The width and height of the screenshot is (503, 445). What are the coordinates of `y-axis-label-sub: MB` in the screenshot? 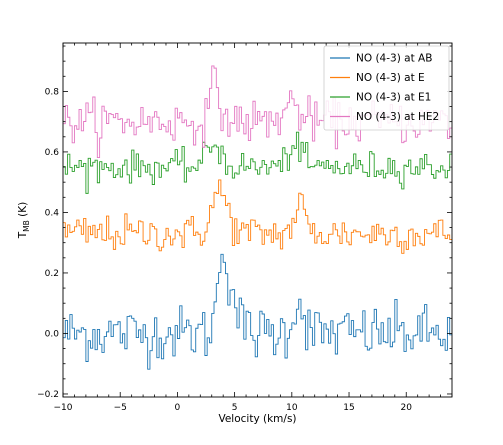 It's located at (26, 226).